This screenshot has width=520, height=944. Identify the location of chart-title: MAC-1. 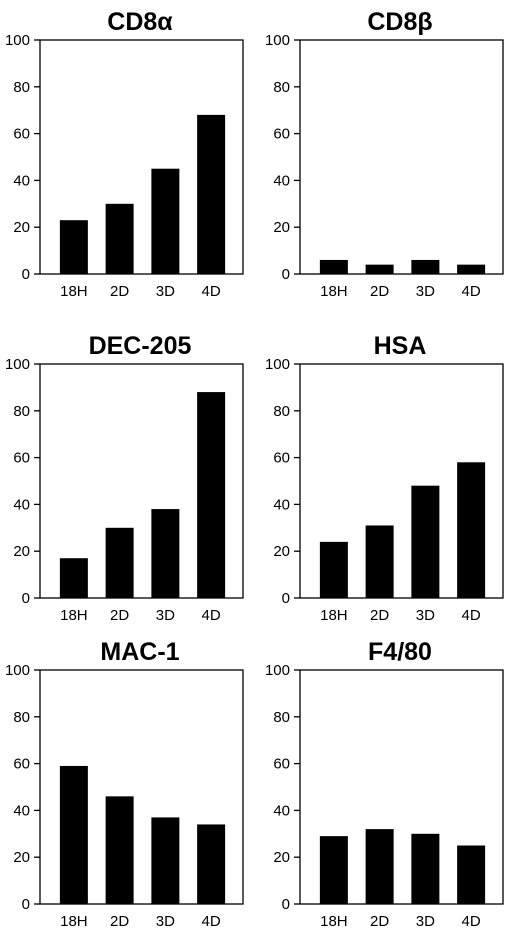
(139, 652).